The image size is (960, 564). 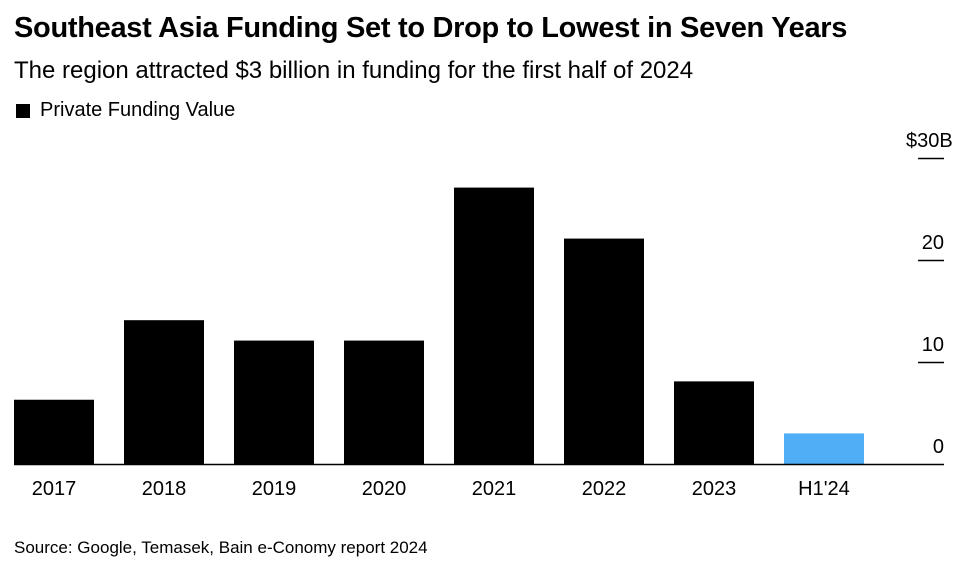 I want to click on bar-2017, so click(x=54, y=431).